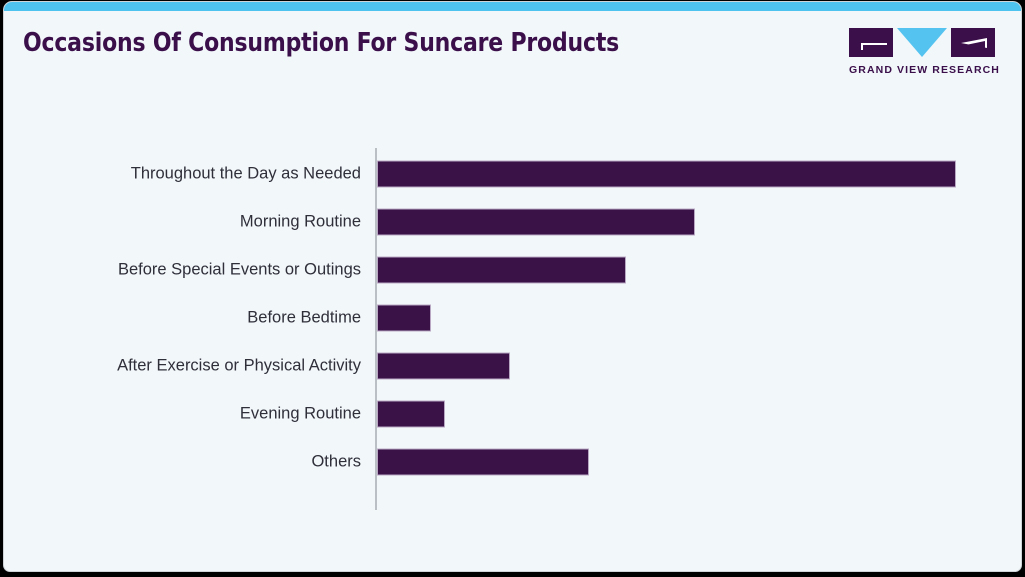  What do you see at coordinates (245, 173) in the screenshot?
I see `bar-category-label: Throughout the Day as Needed` at bounding box center [245, 173].